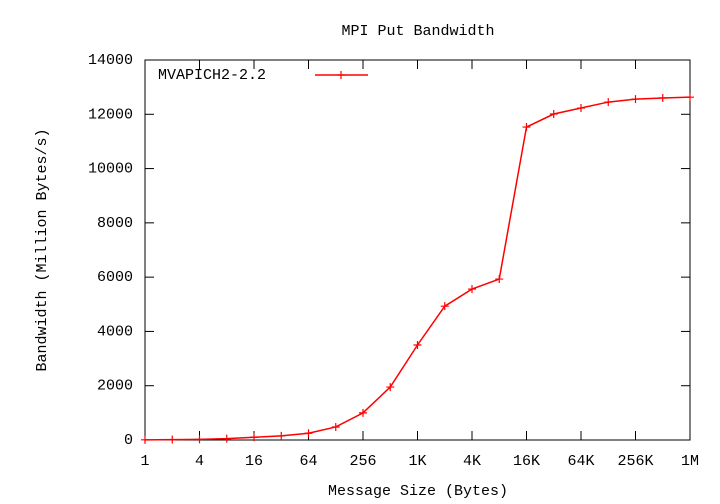  Describe the element at coordinates (42, 249) in the screenshot. I see `y-axis-label: Bandwidth (Million Bytes/s)` at that location.